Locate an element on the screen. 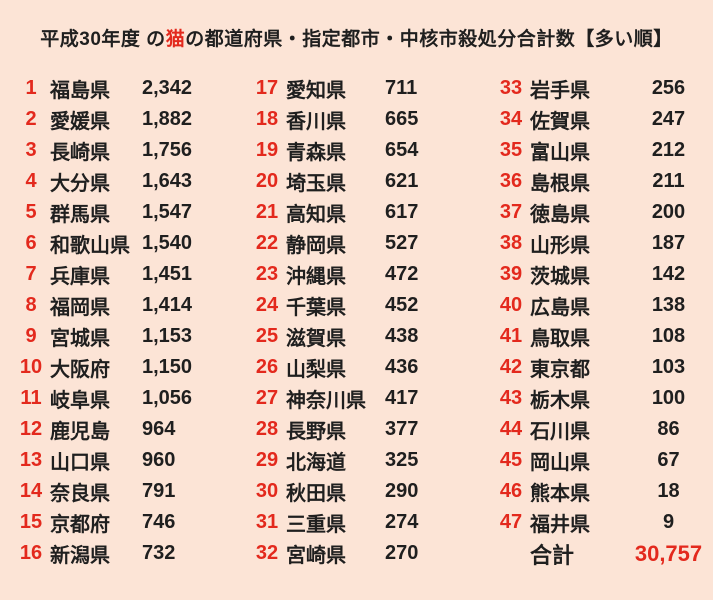  rank-number: 6 is located at coordinates (31, 243).